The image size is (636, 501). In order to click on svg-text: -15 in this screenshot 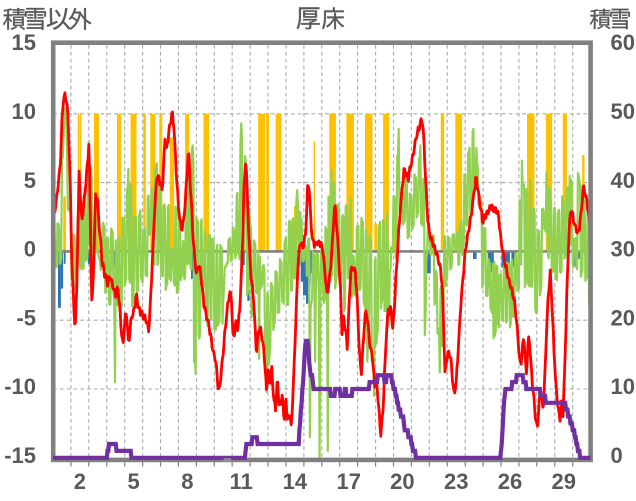, I will do `click(20, 455)`.